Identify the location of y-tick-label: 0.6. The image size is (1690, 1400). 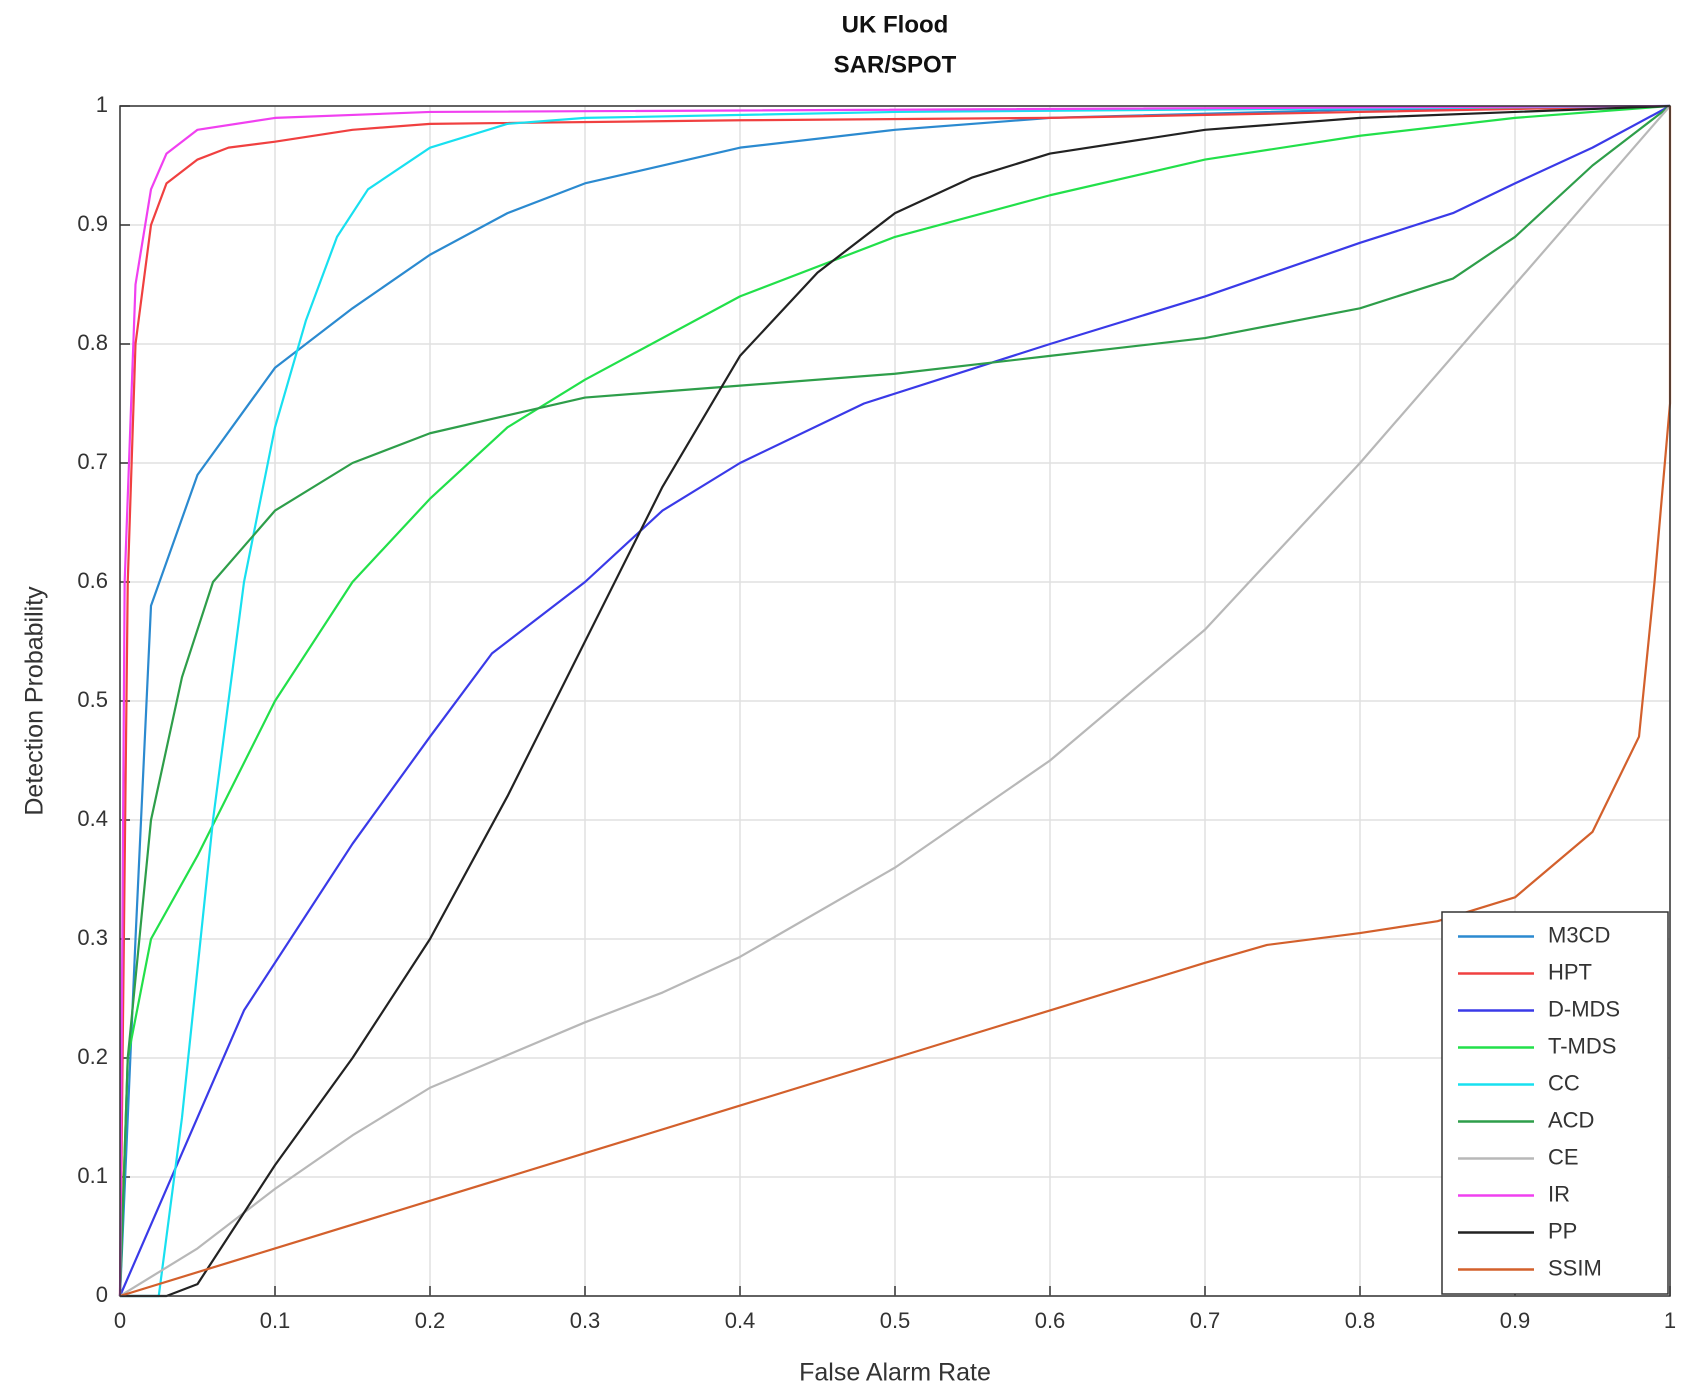
(92, 580).